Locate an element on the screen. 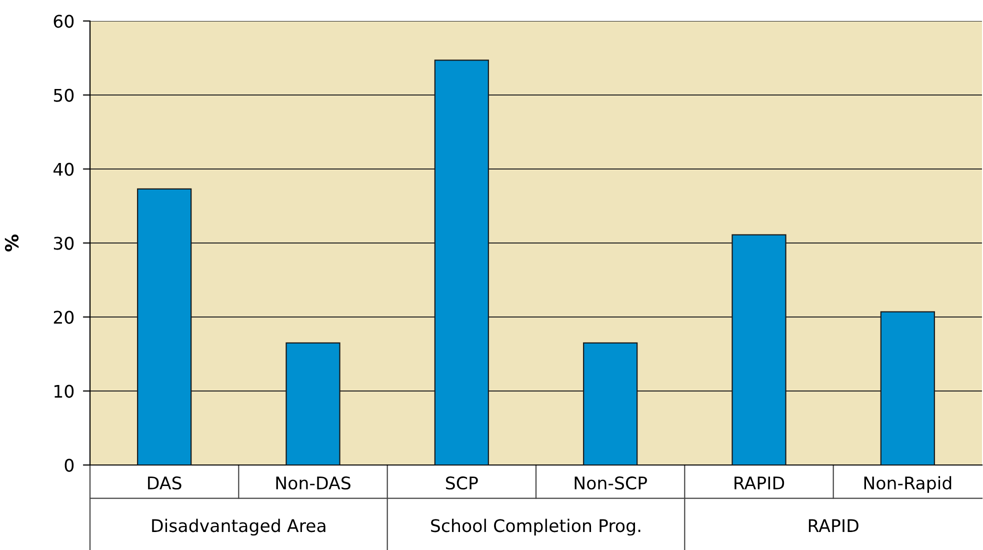 This screenshot has height=550, width=983. y-tick-label: 30 is located at coordinates (64, 243).